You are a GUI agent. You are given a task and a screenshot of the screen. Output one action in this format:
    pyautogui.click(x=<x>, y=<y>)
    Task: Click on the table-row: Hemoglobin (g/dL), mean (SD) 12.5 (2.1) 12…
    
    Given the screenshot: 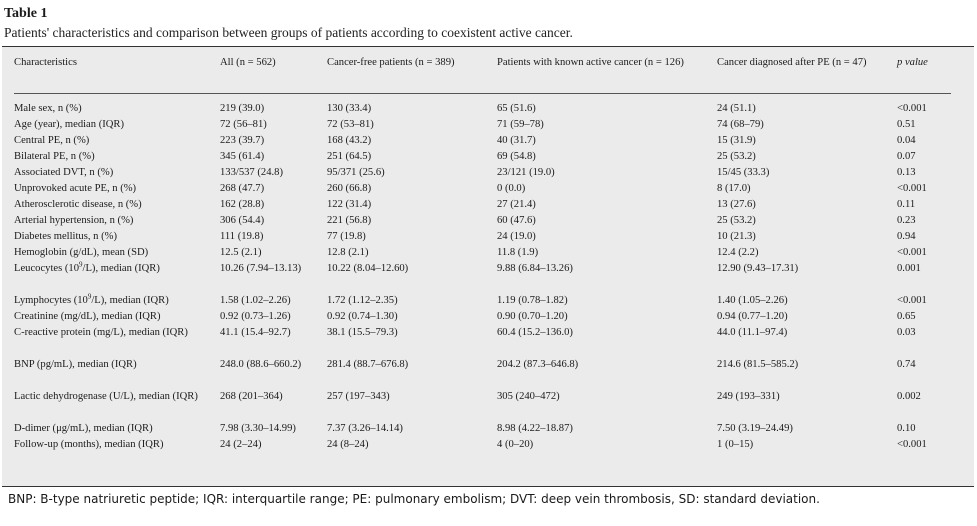 What is the action you would take?
    pyautogui.click(x=482, y=253)
    